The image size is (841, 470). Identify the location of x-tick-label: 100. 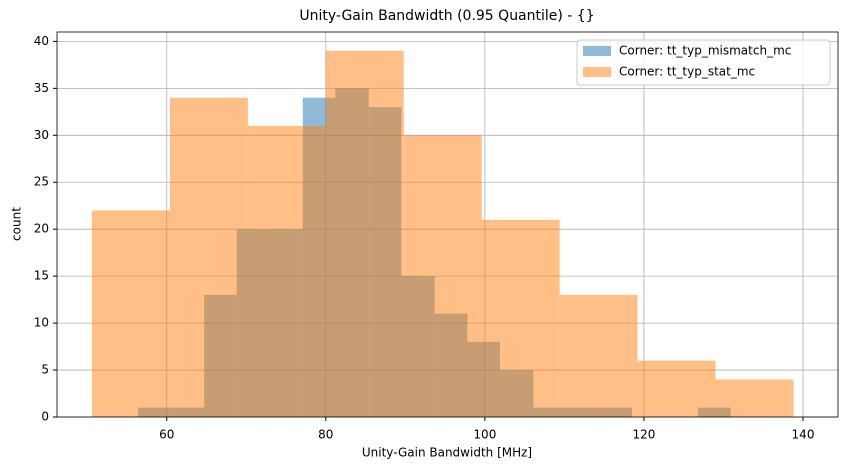
(484, 435).